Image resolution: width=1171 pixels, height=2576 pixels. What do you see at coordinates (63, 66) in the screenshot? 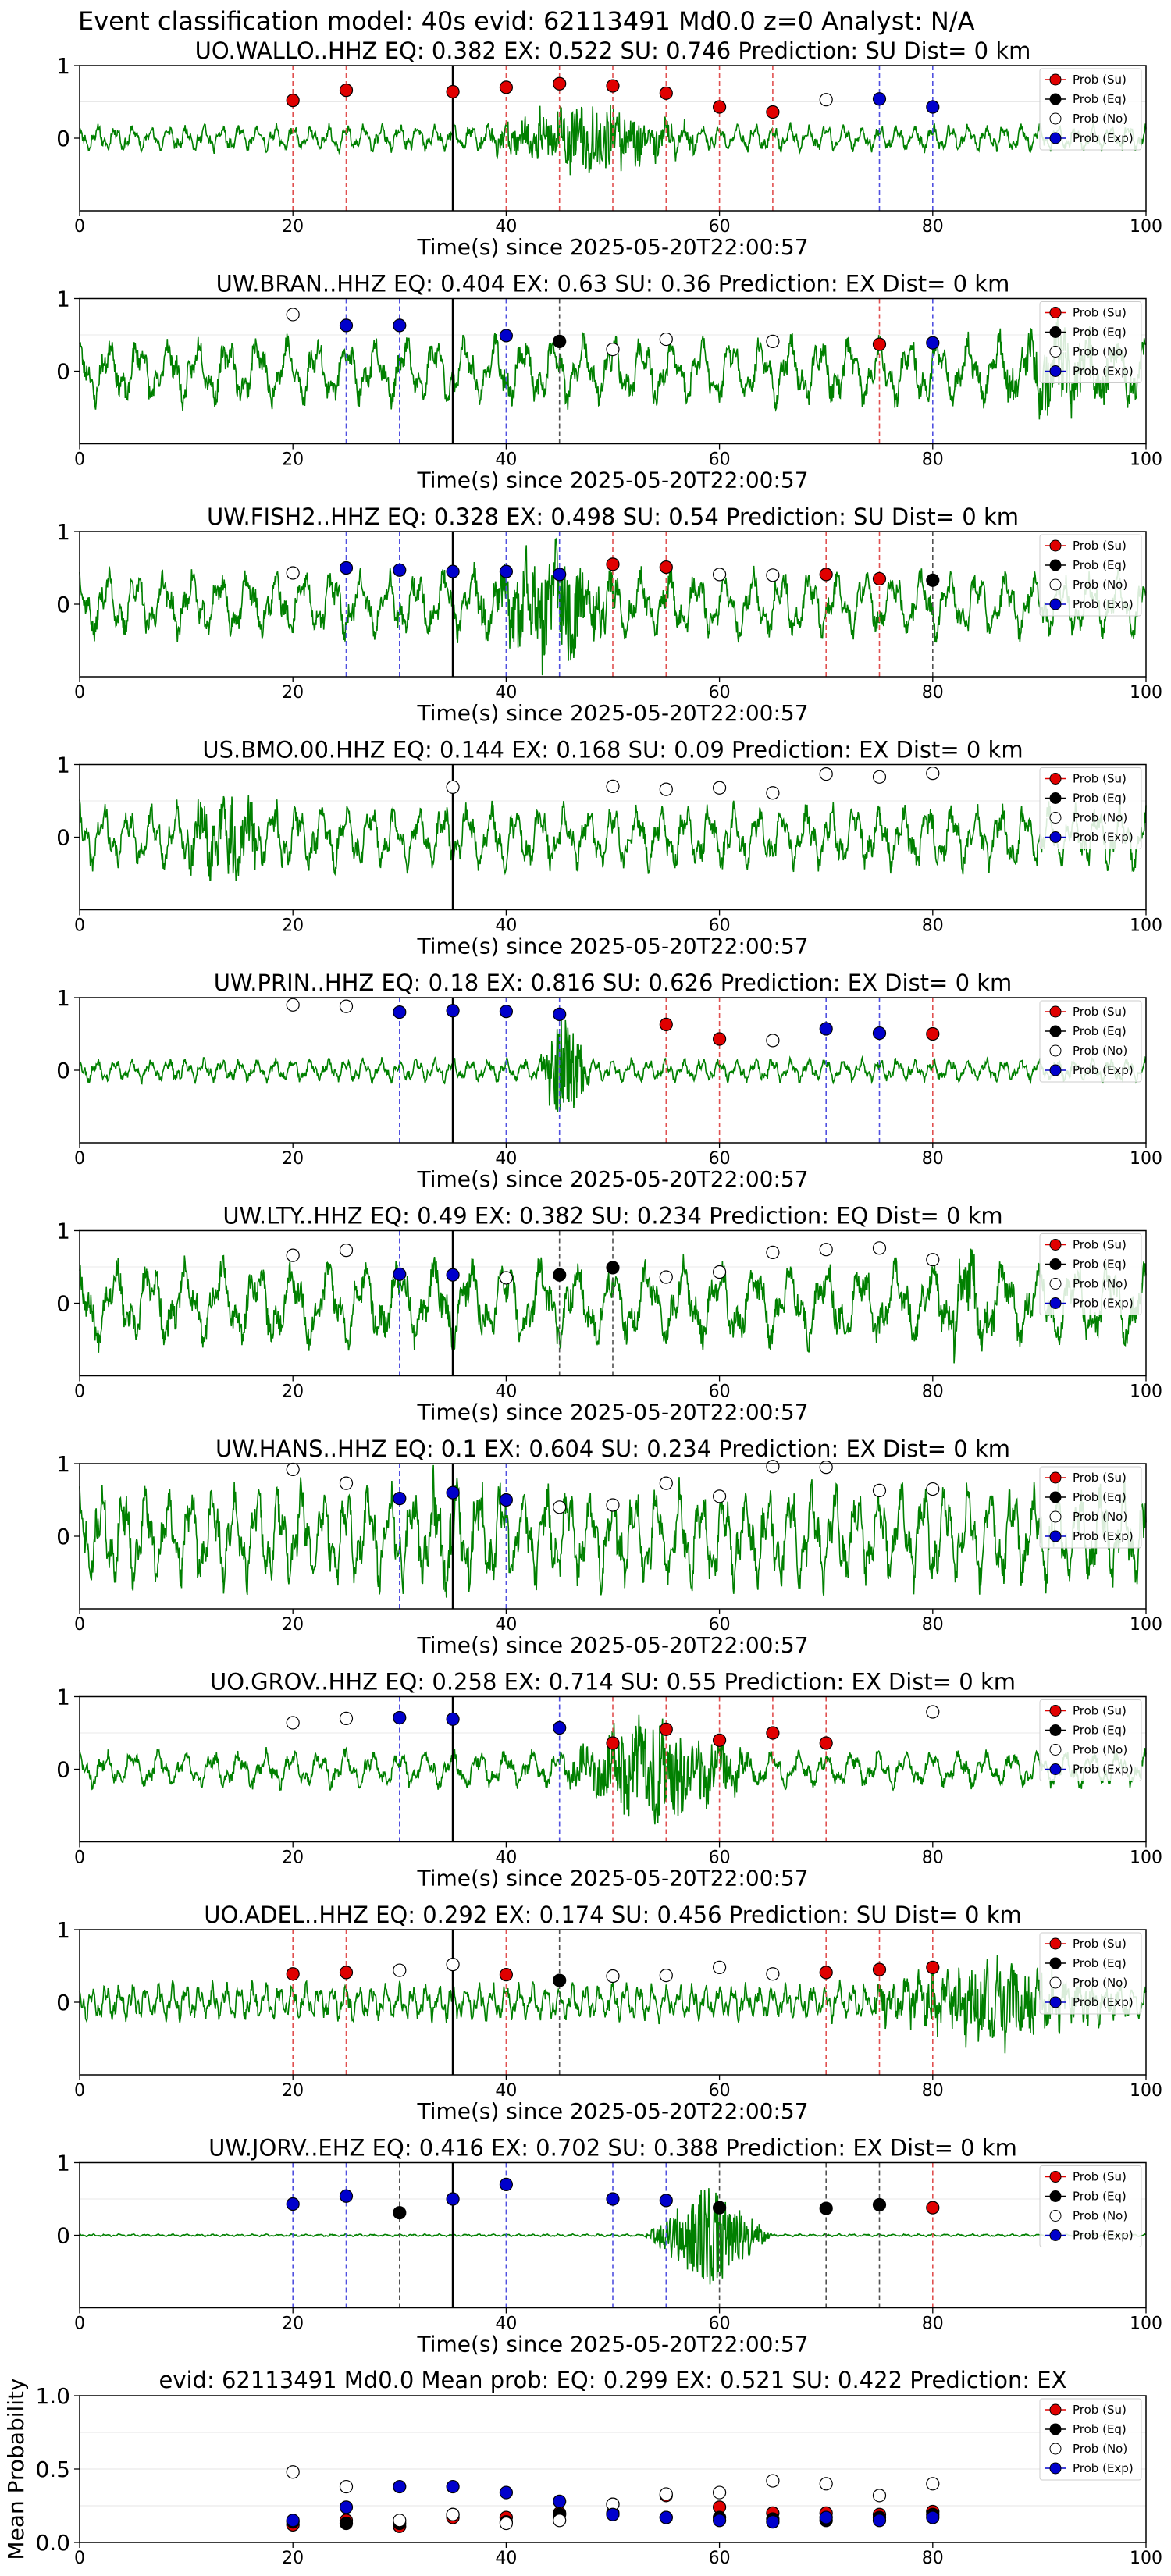
I see `y-tick-label: 1` at bounding box center [63, 66].